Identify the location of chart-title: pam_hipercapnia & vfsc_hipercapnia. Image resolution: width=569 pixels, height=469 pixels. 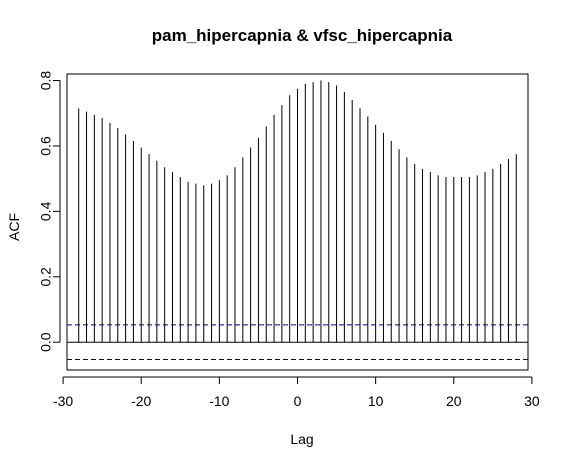
(302, 35).